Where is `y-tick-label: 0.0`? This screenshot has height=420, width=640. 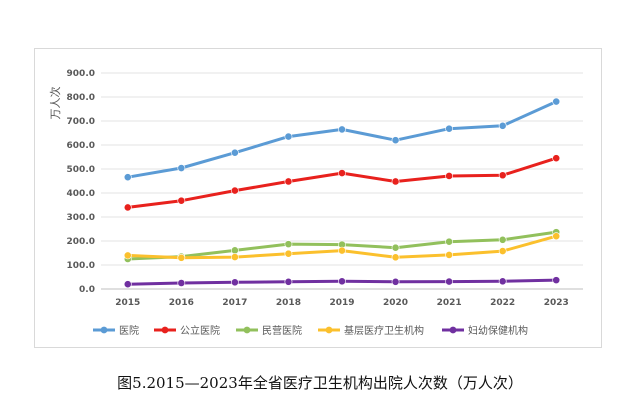 y-tick-label: 0.0 is located at coordinates (87, 290).